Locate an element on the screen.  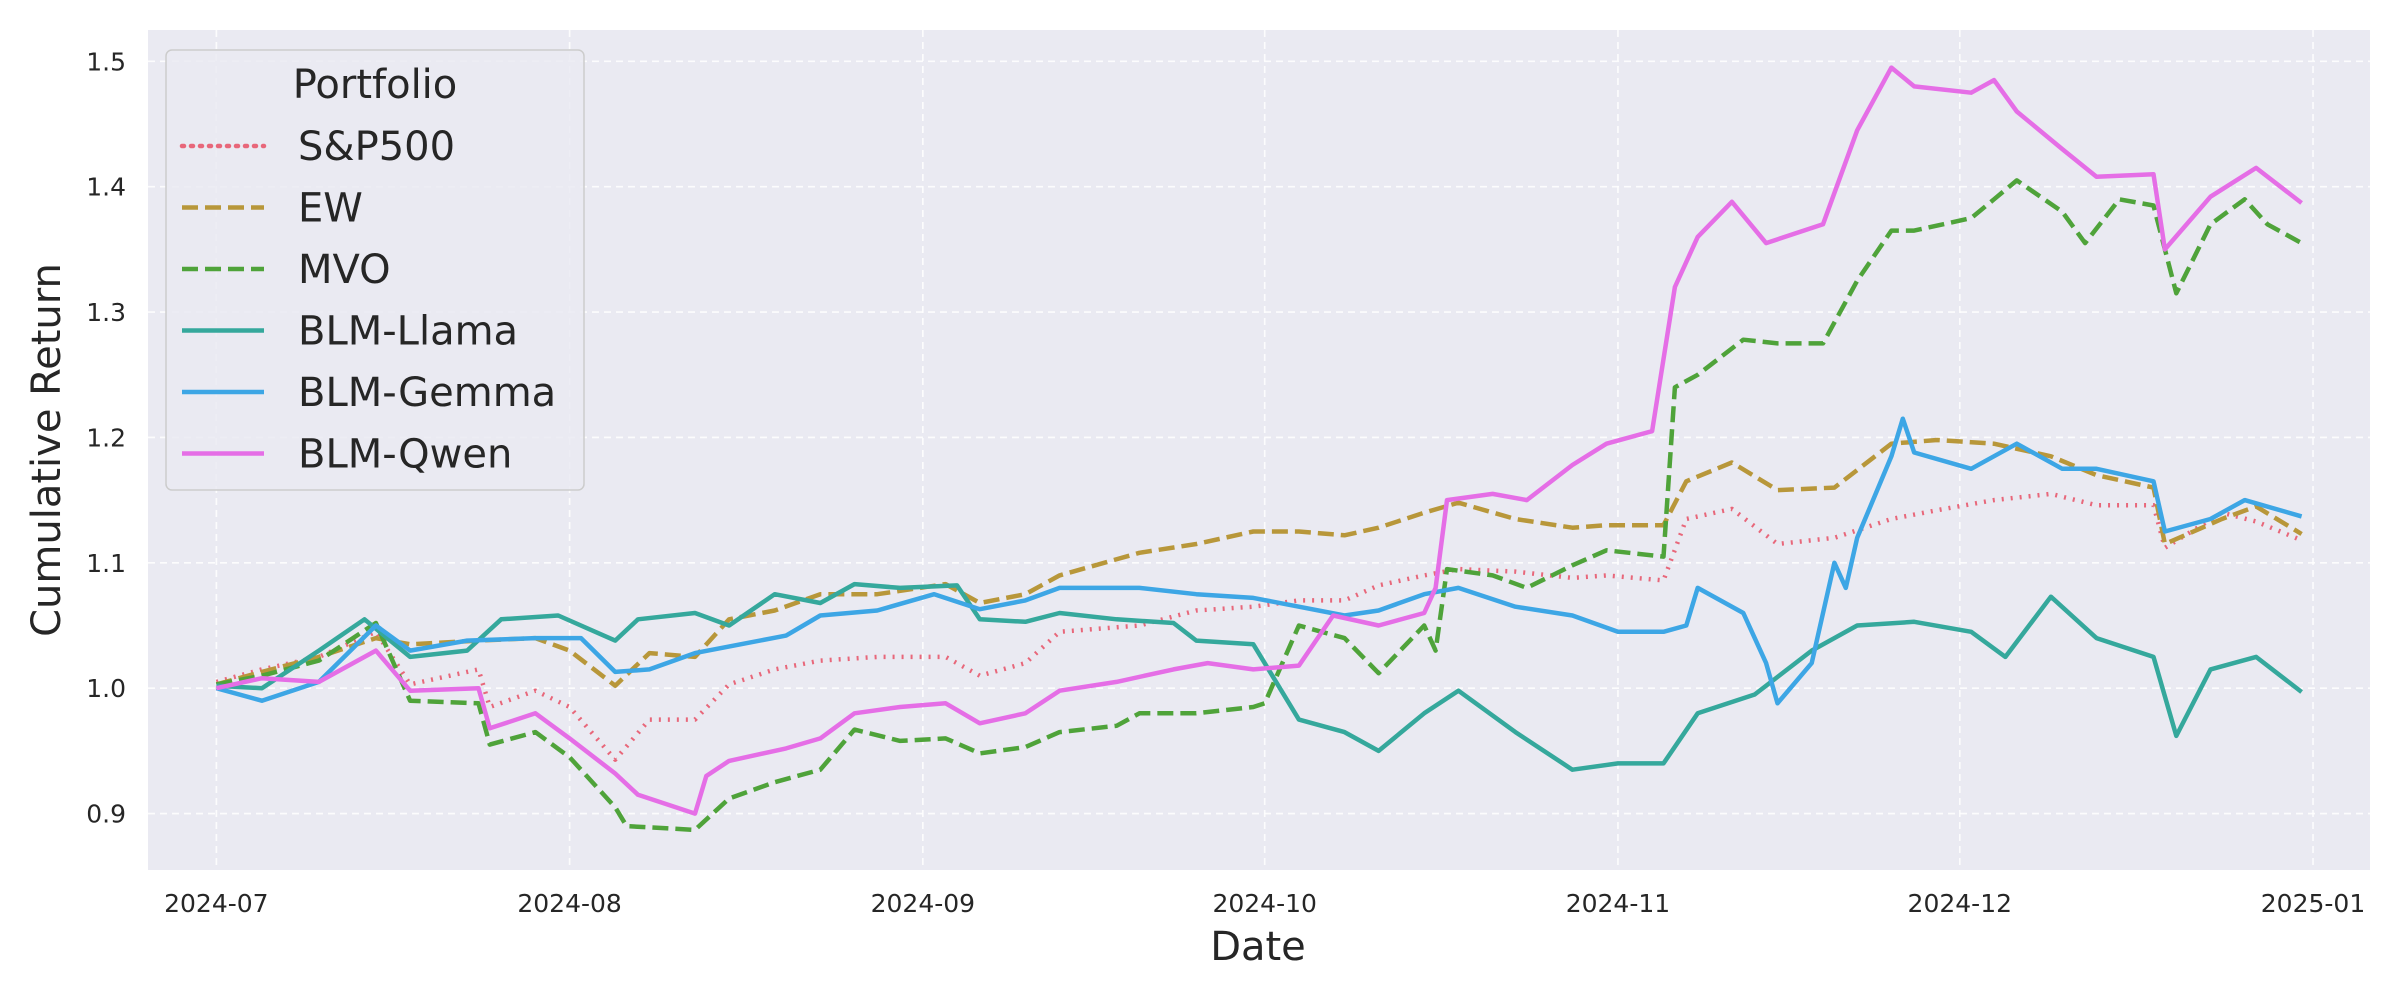
legend-label-blm-llama: BLM-Llama is located at coordinates (408, 332).